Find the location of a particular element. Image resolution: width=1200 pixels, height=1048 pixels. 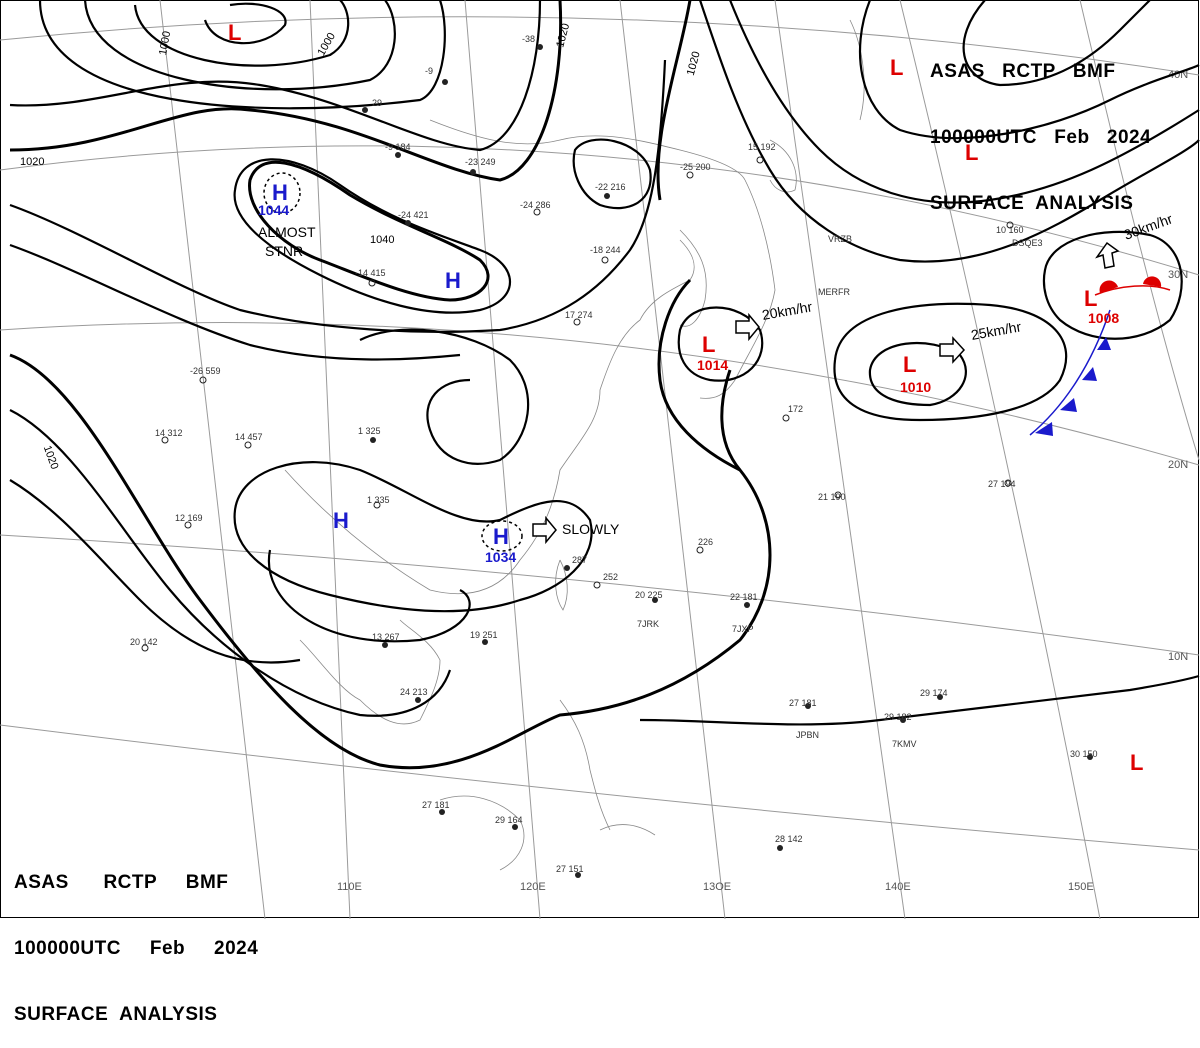

station-label: 14 457 is located at coordinates (249, 437).